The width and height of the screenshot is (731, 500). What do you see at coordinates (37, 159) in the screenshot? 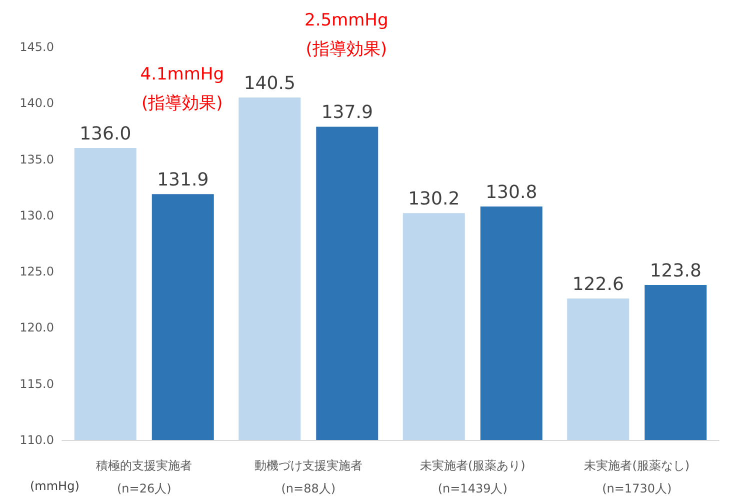
I see `y-tick-label: 135.0` at bounding box center [37, 159].